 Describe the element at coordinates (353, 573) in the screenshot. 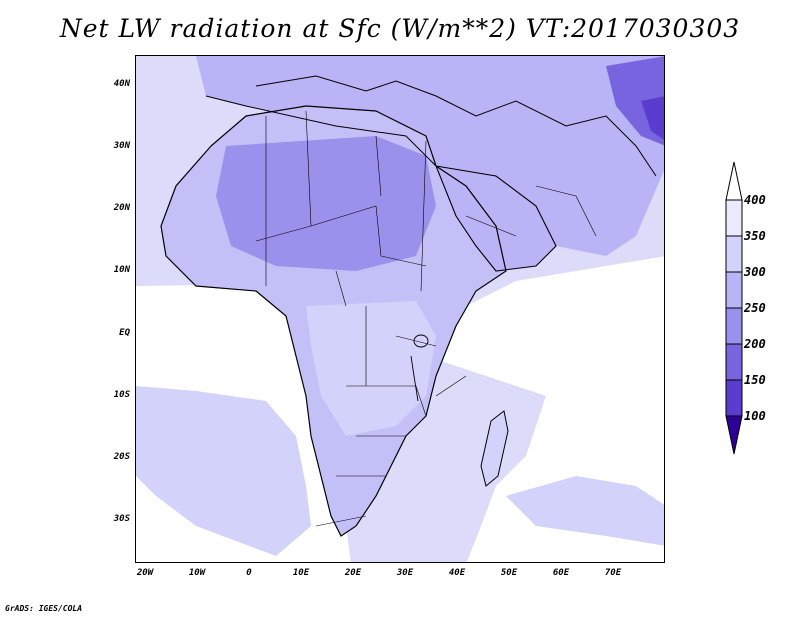

I see `lon-label-20e: 20E` at that location.